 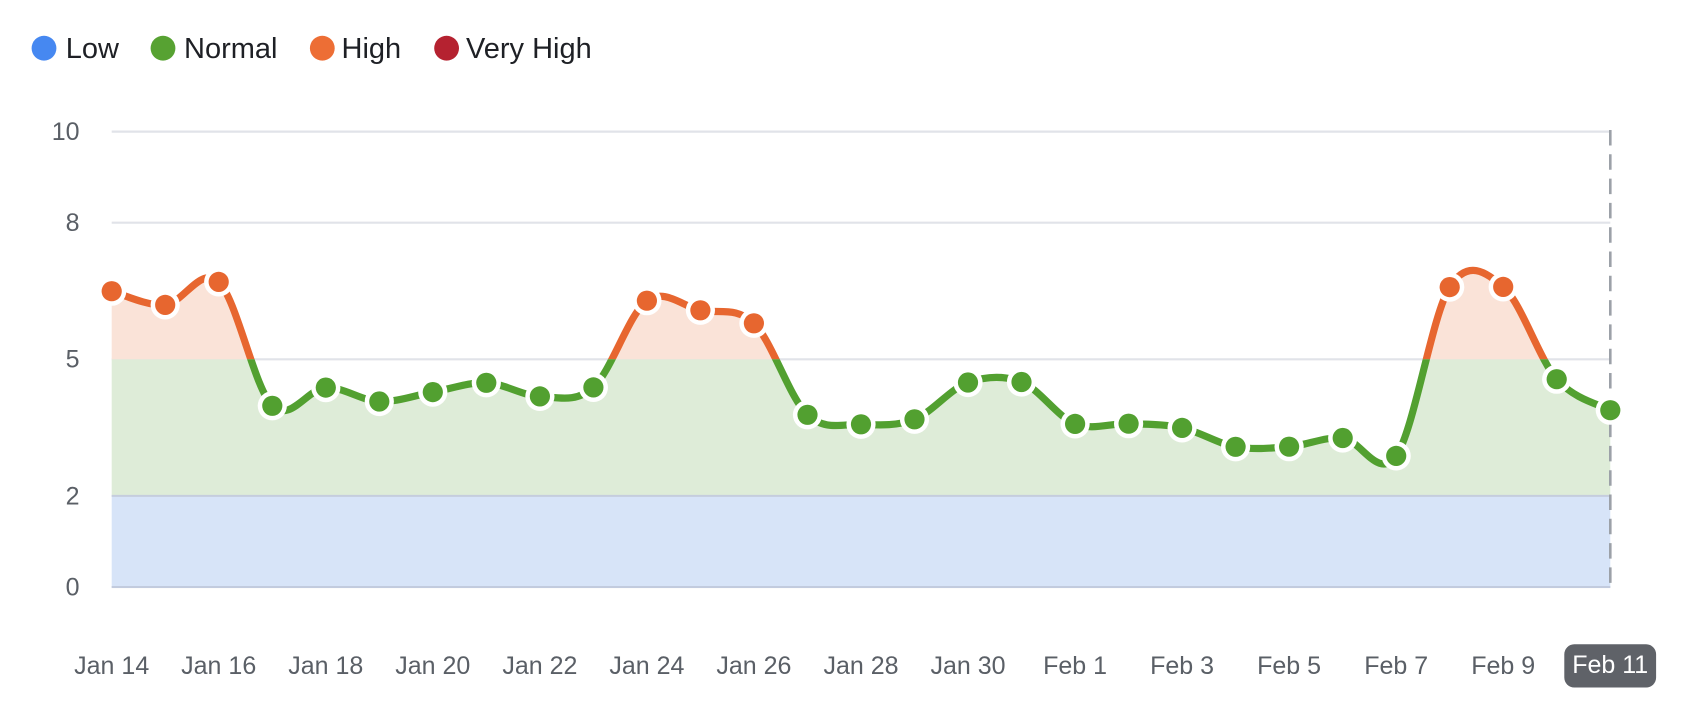 What do you see at coordinates (967, 666) in the screenshot?
I see `svg-text: Jan 30` at bounding box center [967, 666].